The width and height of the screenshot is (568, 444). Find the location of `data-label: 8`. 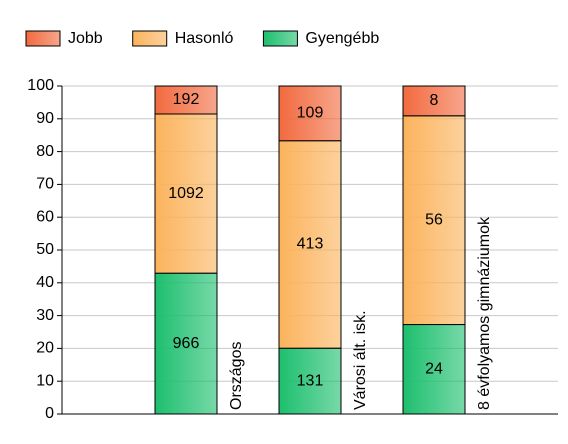

data-label: 8 is located at coordinates (434, 100).